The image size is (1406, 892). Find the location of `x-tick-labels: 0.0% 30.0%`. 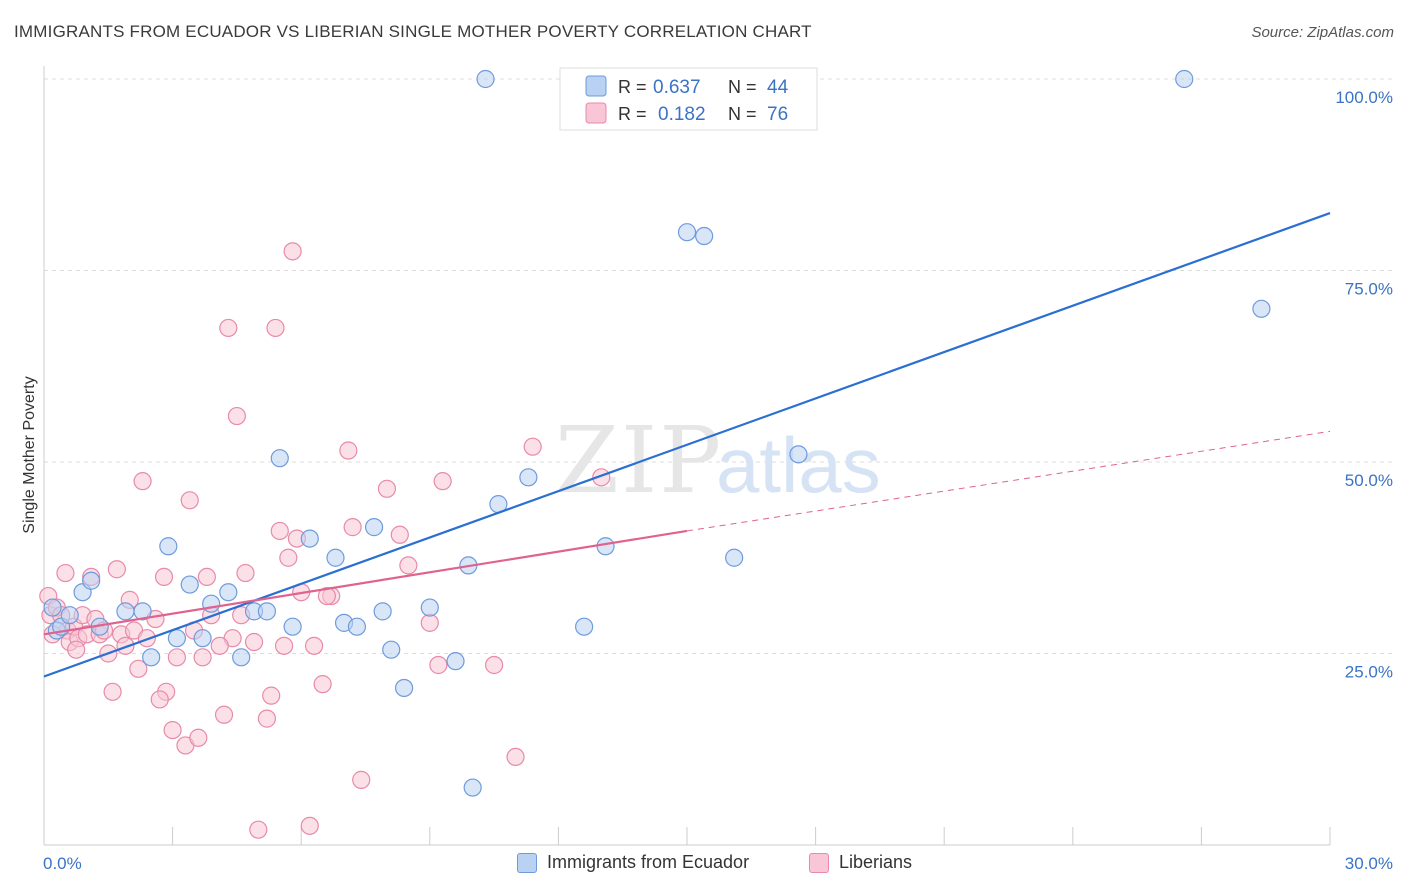

x-tick-labels: 0.0% 30.0% is located at coordinates (718, 863).